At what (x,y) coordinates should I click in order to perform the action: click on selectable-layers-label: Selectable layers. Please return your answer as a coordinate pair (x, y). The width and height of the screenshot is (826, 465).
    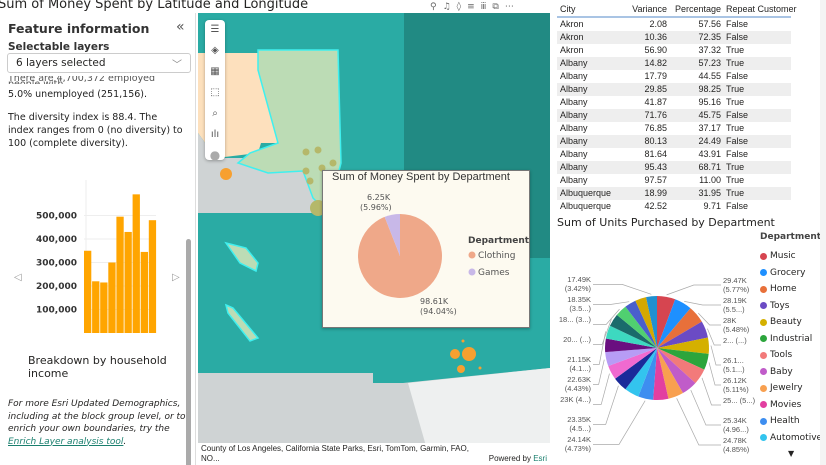
    Looking at the image, I should click on (59, 47).